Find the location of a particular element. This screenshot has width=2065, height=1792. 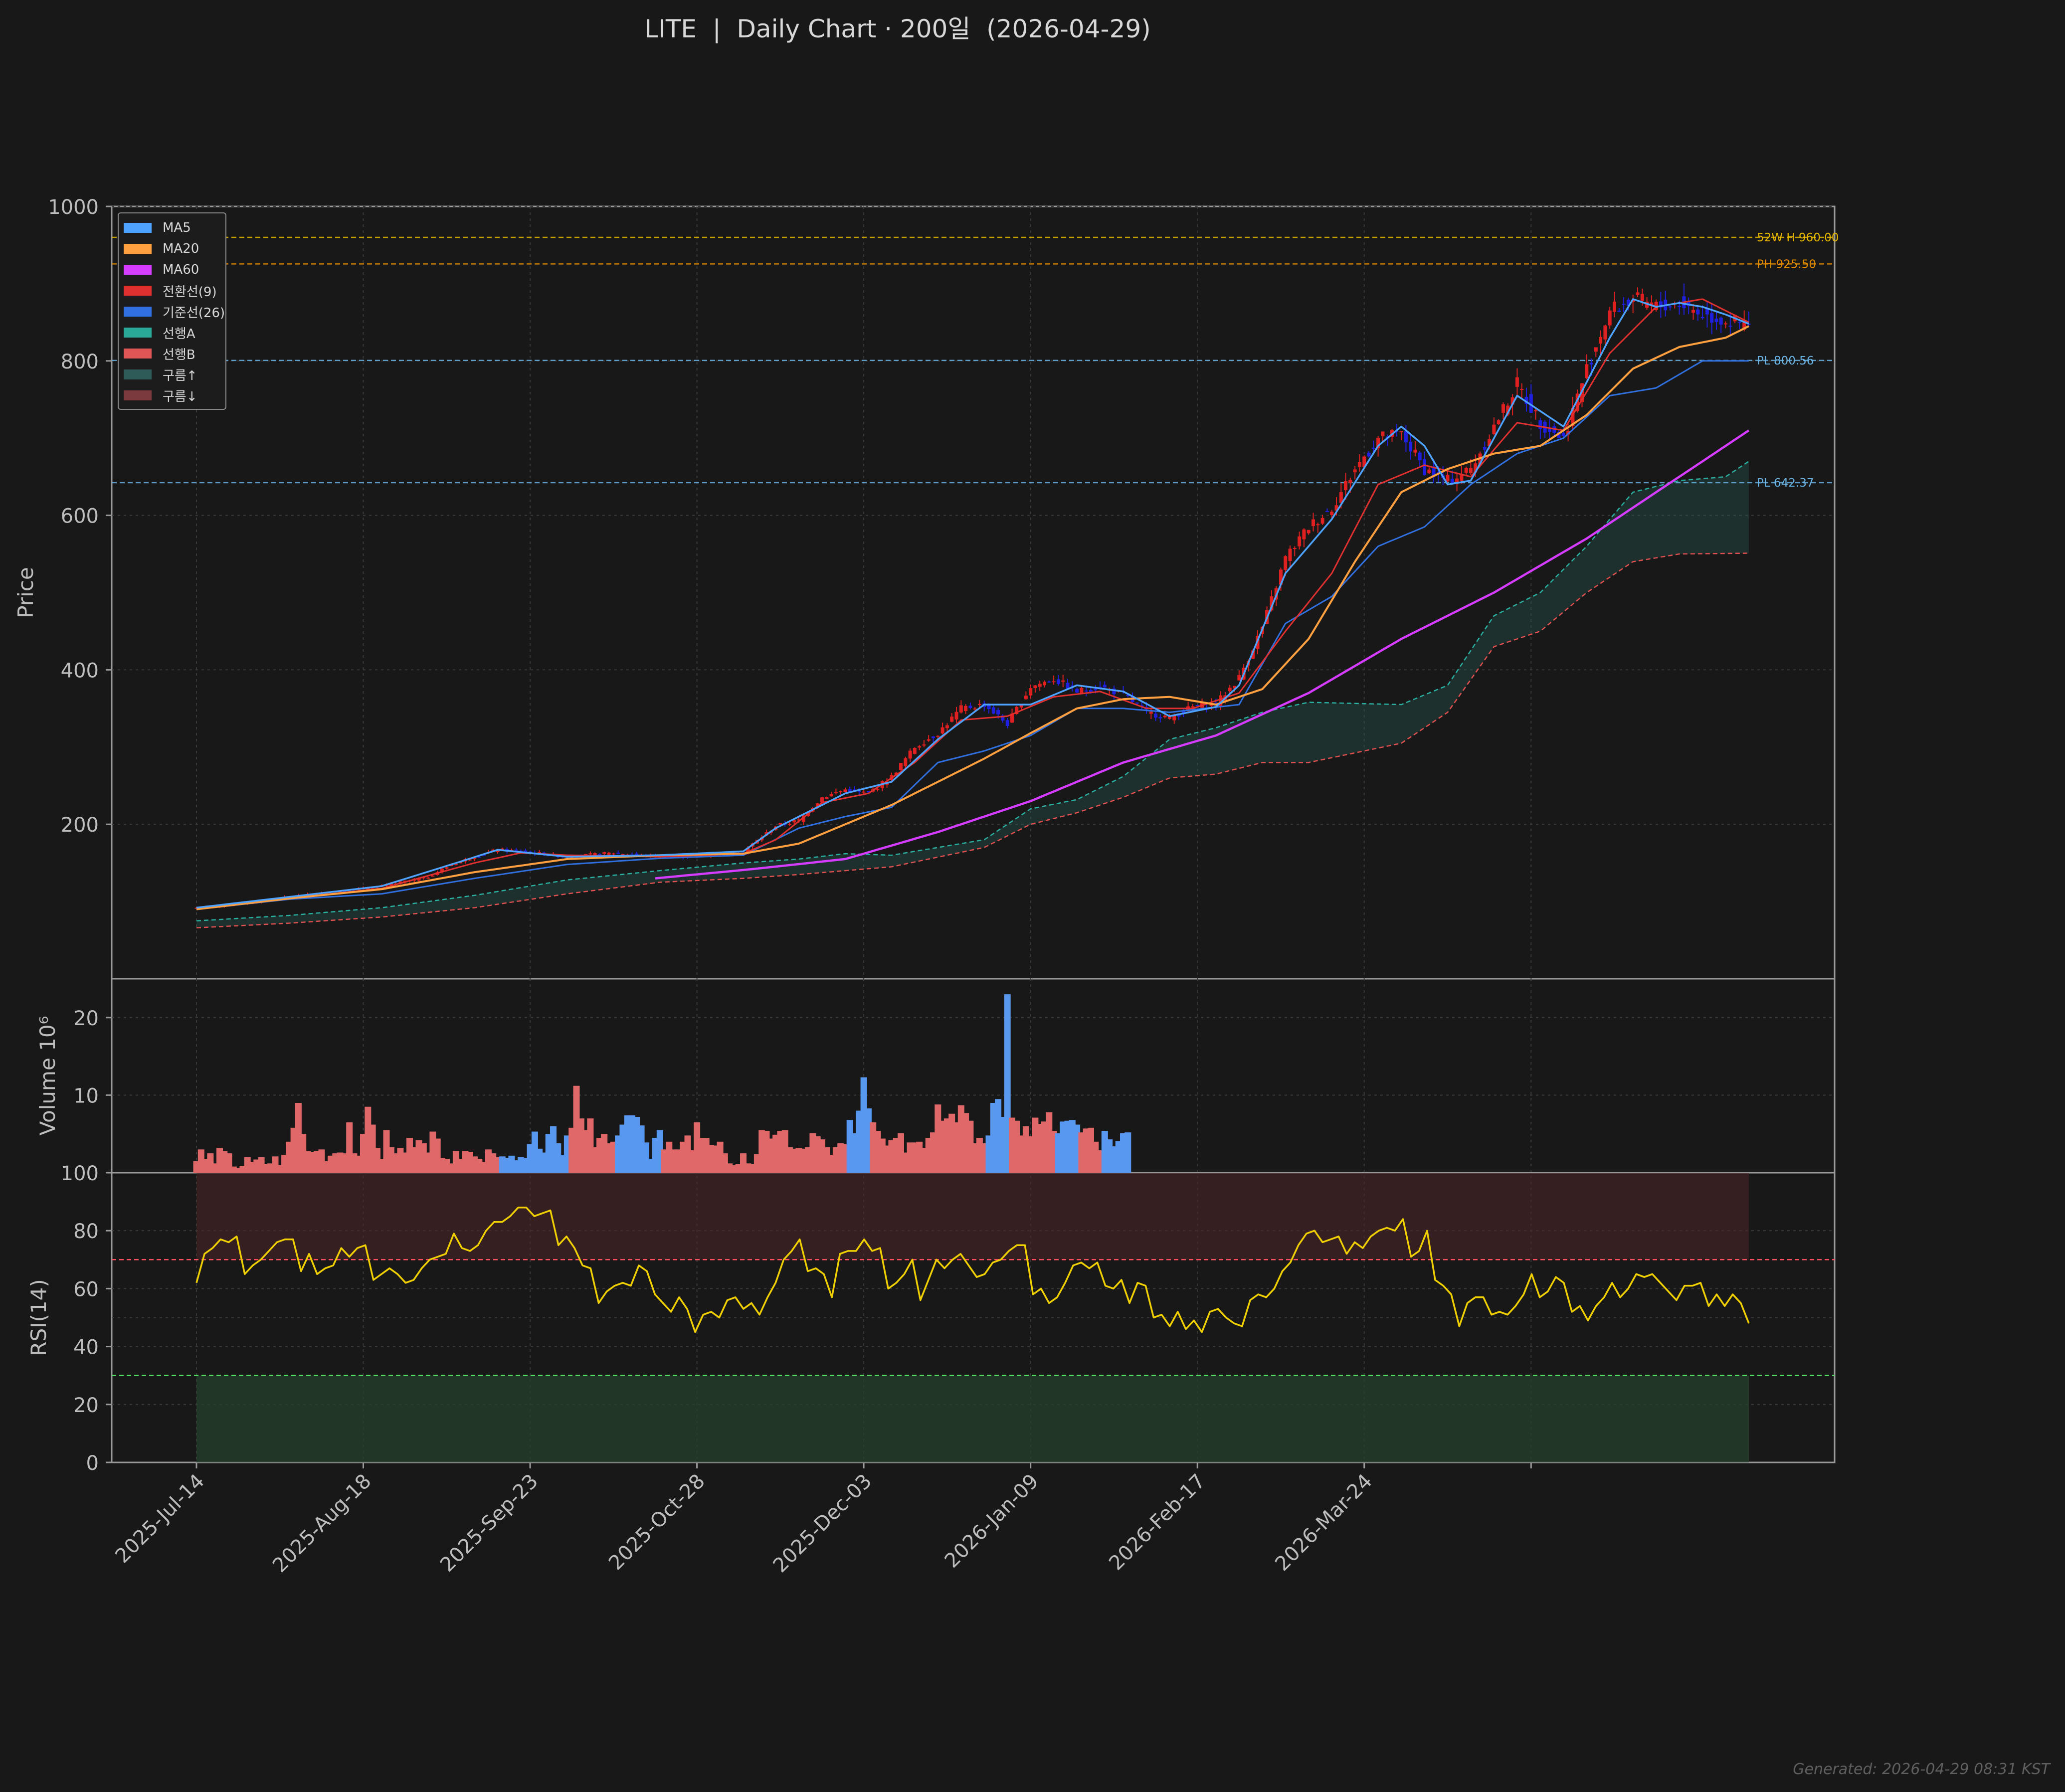

rsi-oversold-zone is located at coordinates (972, 1418).